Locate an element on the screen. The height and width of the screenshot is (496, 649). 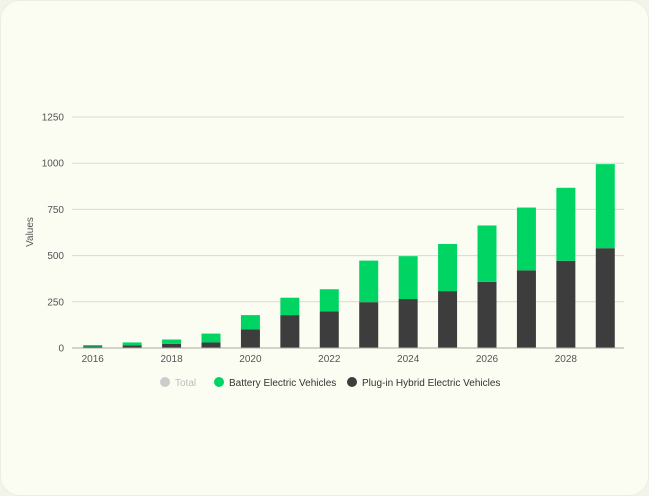
y-tick-label: 1000 is located at coordinates (53, 164).